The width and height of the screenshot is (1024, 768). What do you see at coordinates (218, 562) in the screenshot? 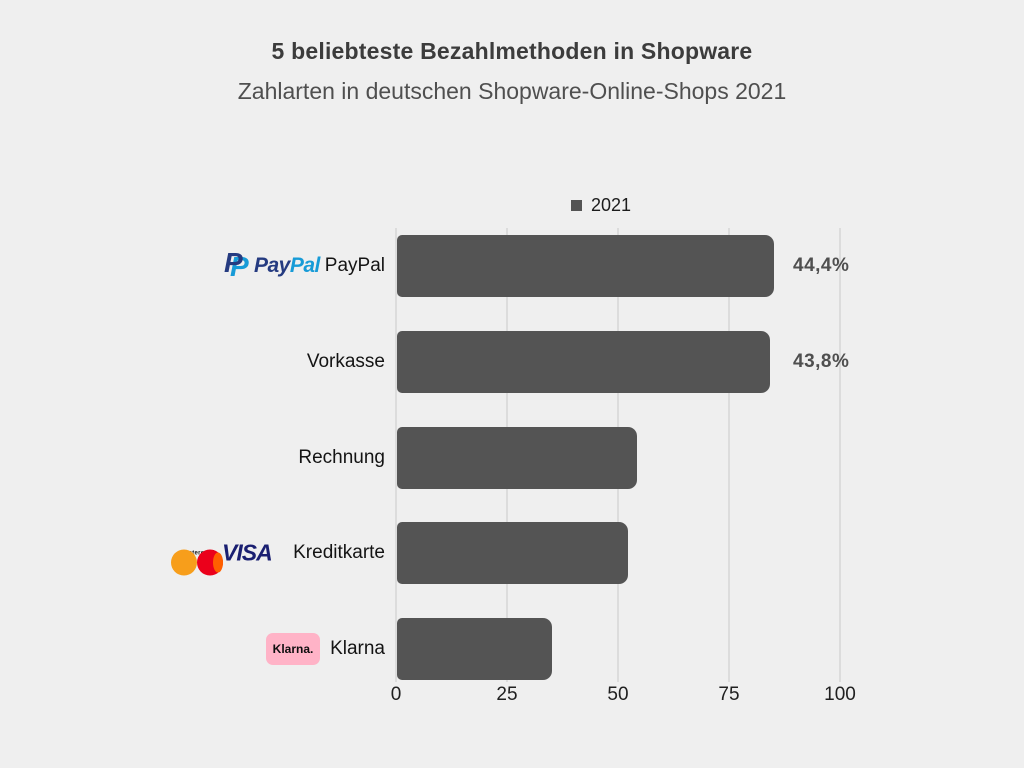
I see `mastercard-overlap-lens` at bounding box center [218, 562].